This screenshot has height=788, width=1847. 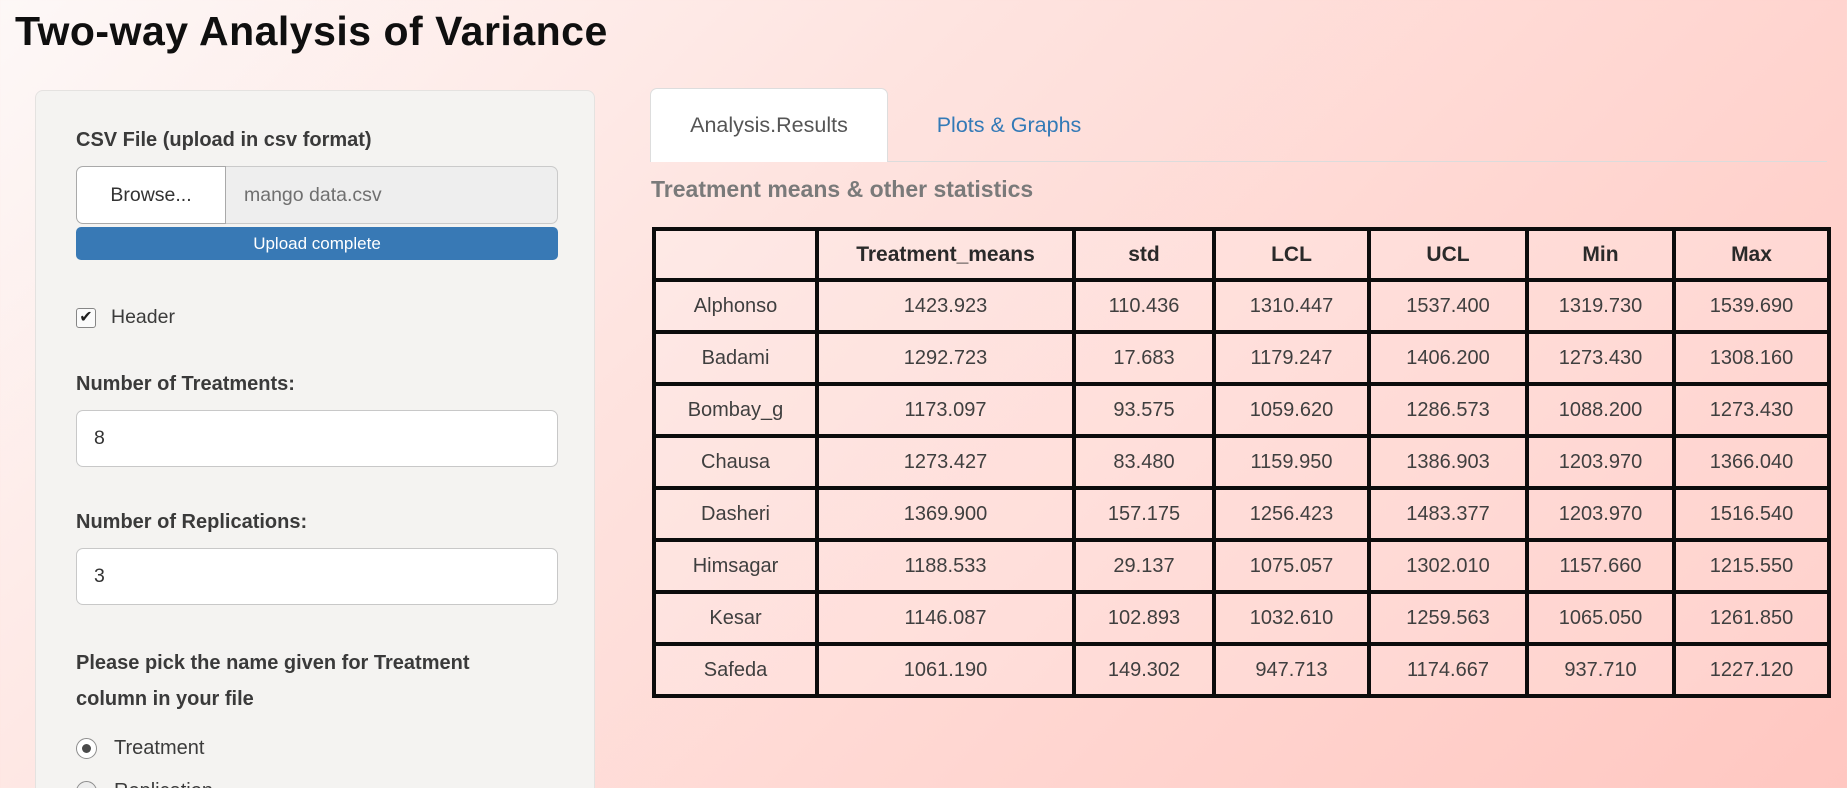 What do you see at coordinates (1600, 618) in the screenshot?
I see `table-cell: 1065.050` at bounding box center [1600, 618].